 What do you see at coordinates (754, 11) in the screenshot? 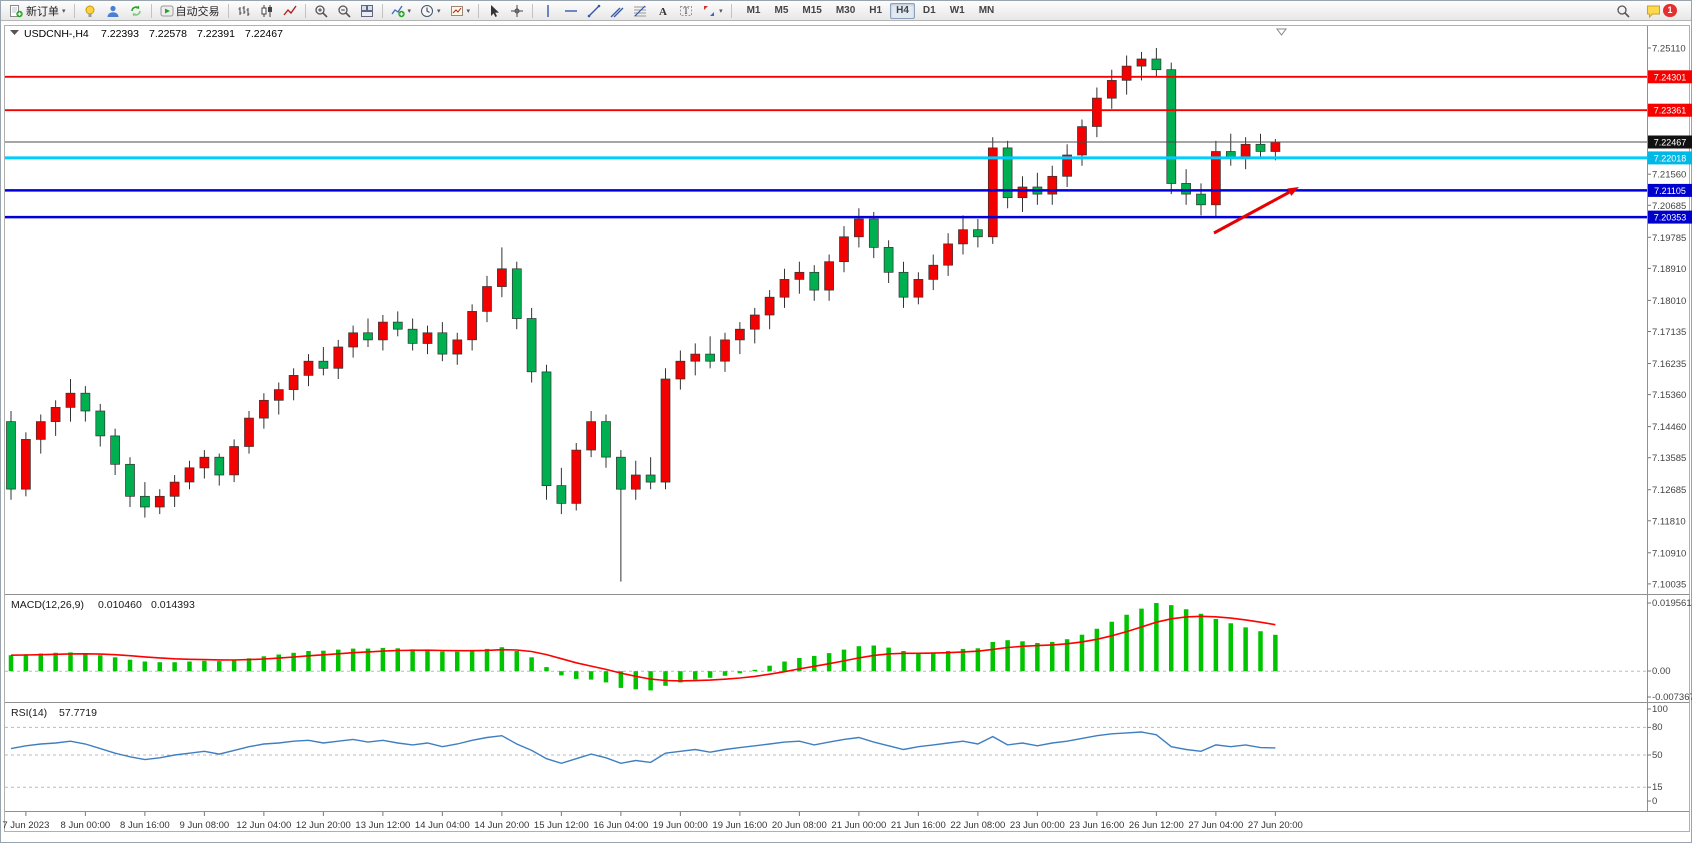
I see `timeframe-m1-button: M1` at bounding box center [754, 11].